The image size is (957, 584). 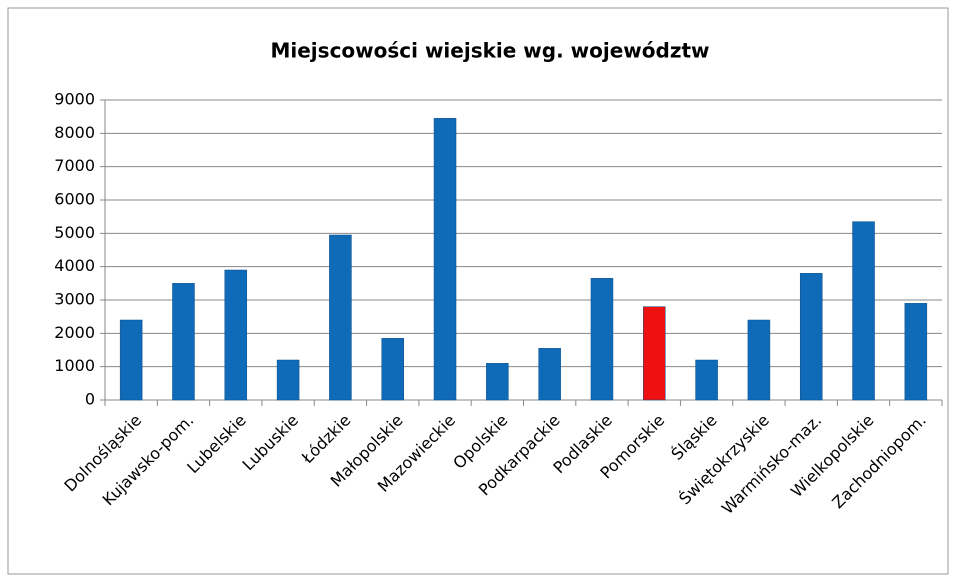 I want to click on y-tick-label: 9000, so click(x=74, y=99).